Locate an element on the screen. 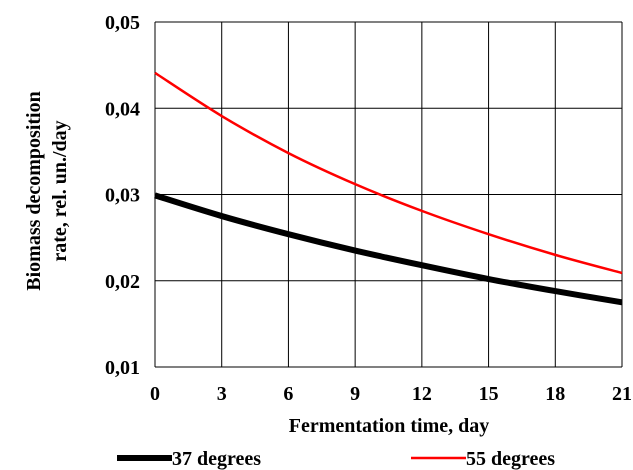 This screenshot has width=633, height=470. y-axis-title: Biomass decomposition rate, rel. un./day is located at coordinates (47, 190).